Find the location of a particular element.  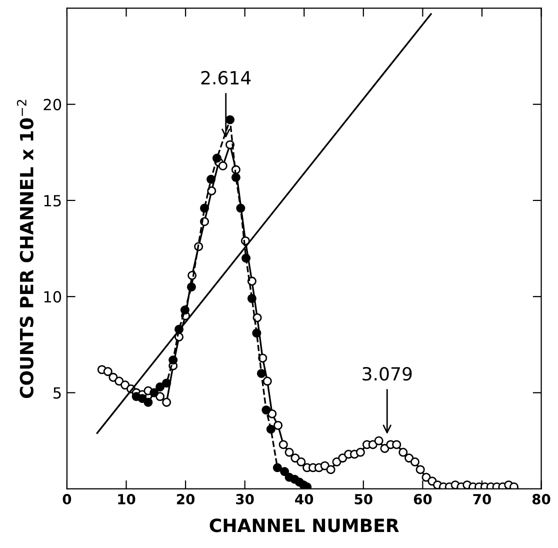

x-tick-label: 20 is located at coordinates (185, 499).